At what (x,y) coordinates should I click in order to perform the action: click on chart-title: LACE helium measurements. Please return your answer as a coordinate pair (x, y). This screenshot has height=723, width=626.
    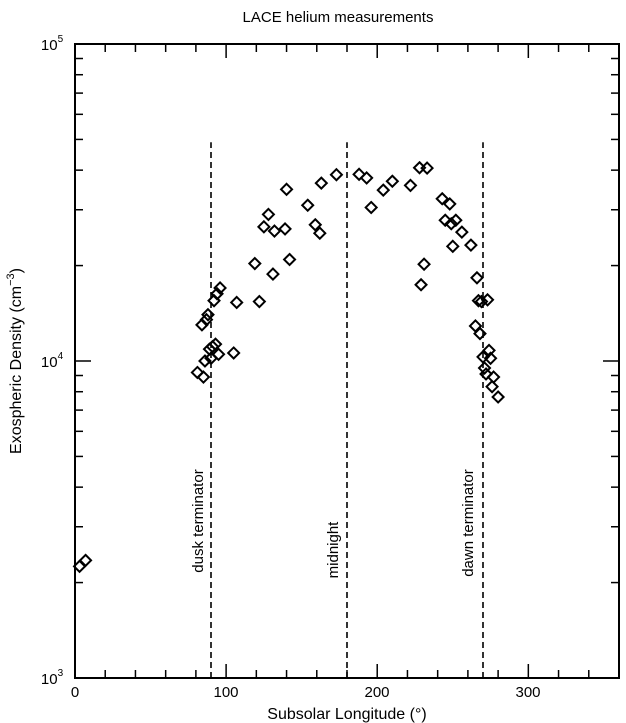
    Looking at the image, I should click on (338, 17).